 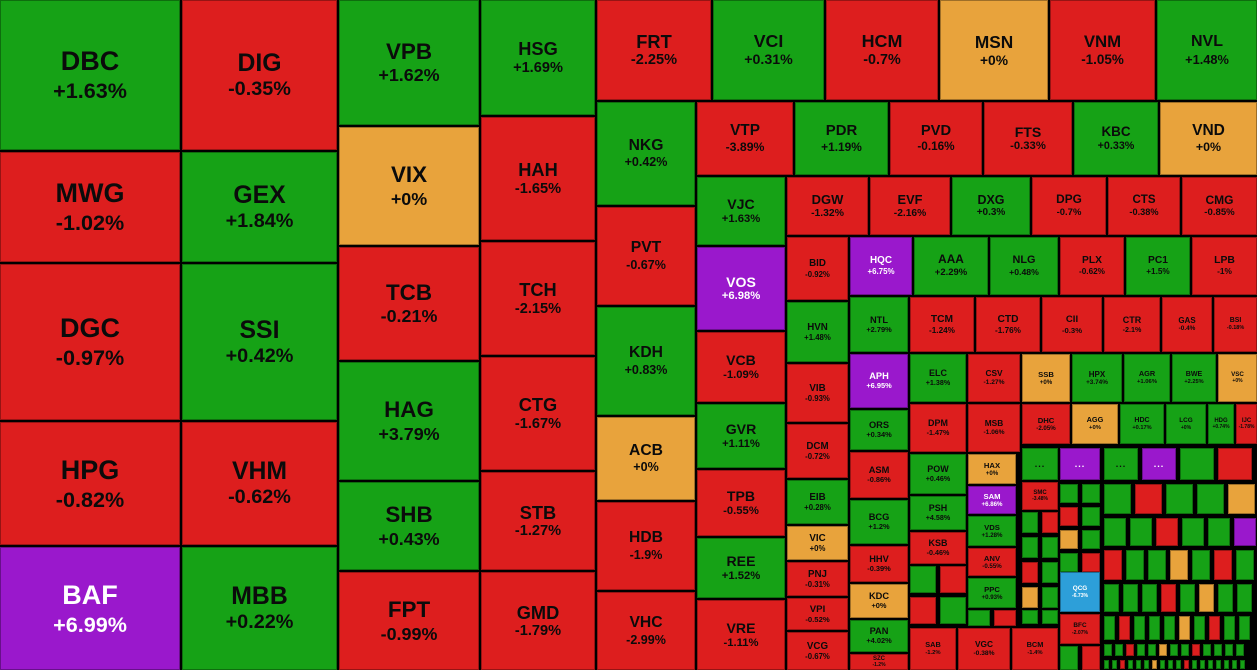 I want to click on tile-ELC: ELC +1.38%, so click(x=938, y=378).